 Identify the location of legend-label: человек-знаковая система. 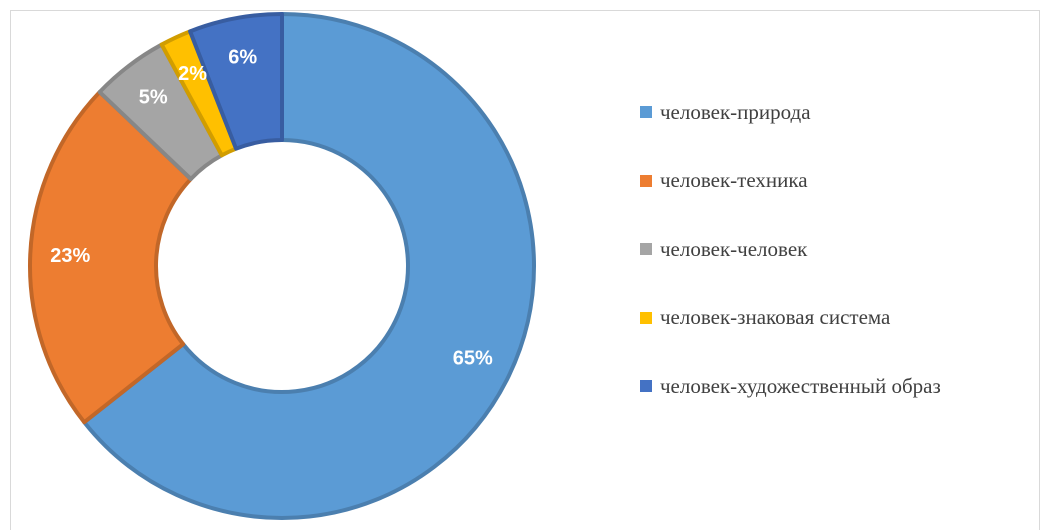
(775, 317).